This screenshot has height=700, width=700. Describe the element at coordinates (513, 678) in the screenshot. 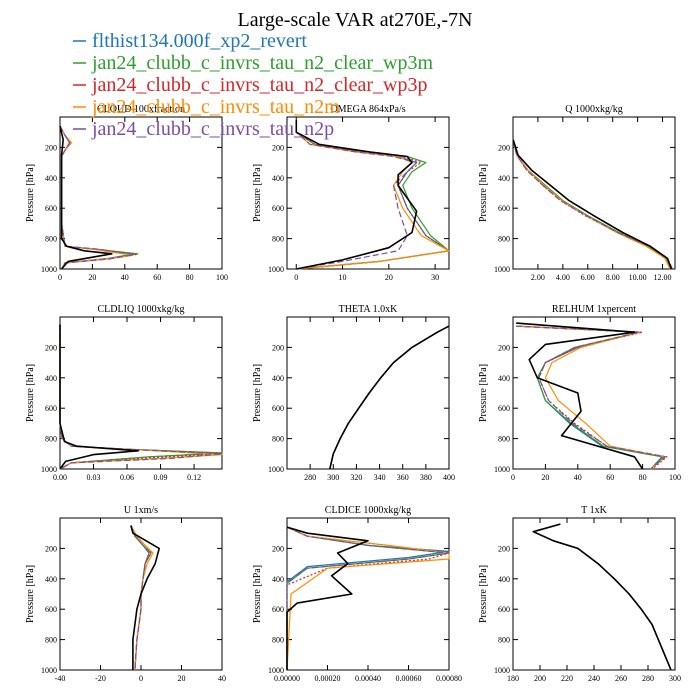

I see `panel-9-xtick-label: 180` at that location.